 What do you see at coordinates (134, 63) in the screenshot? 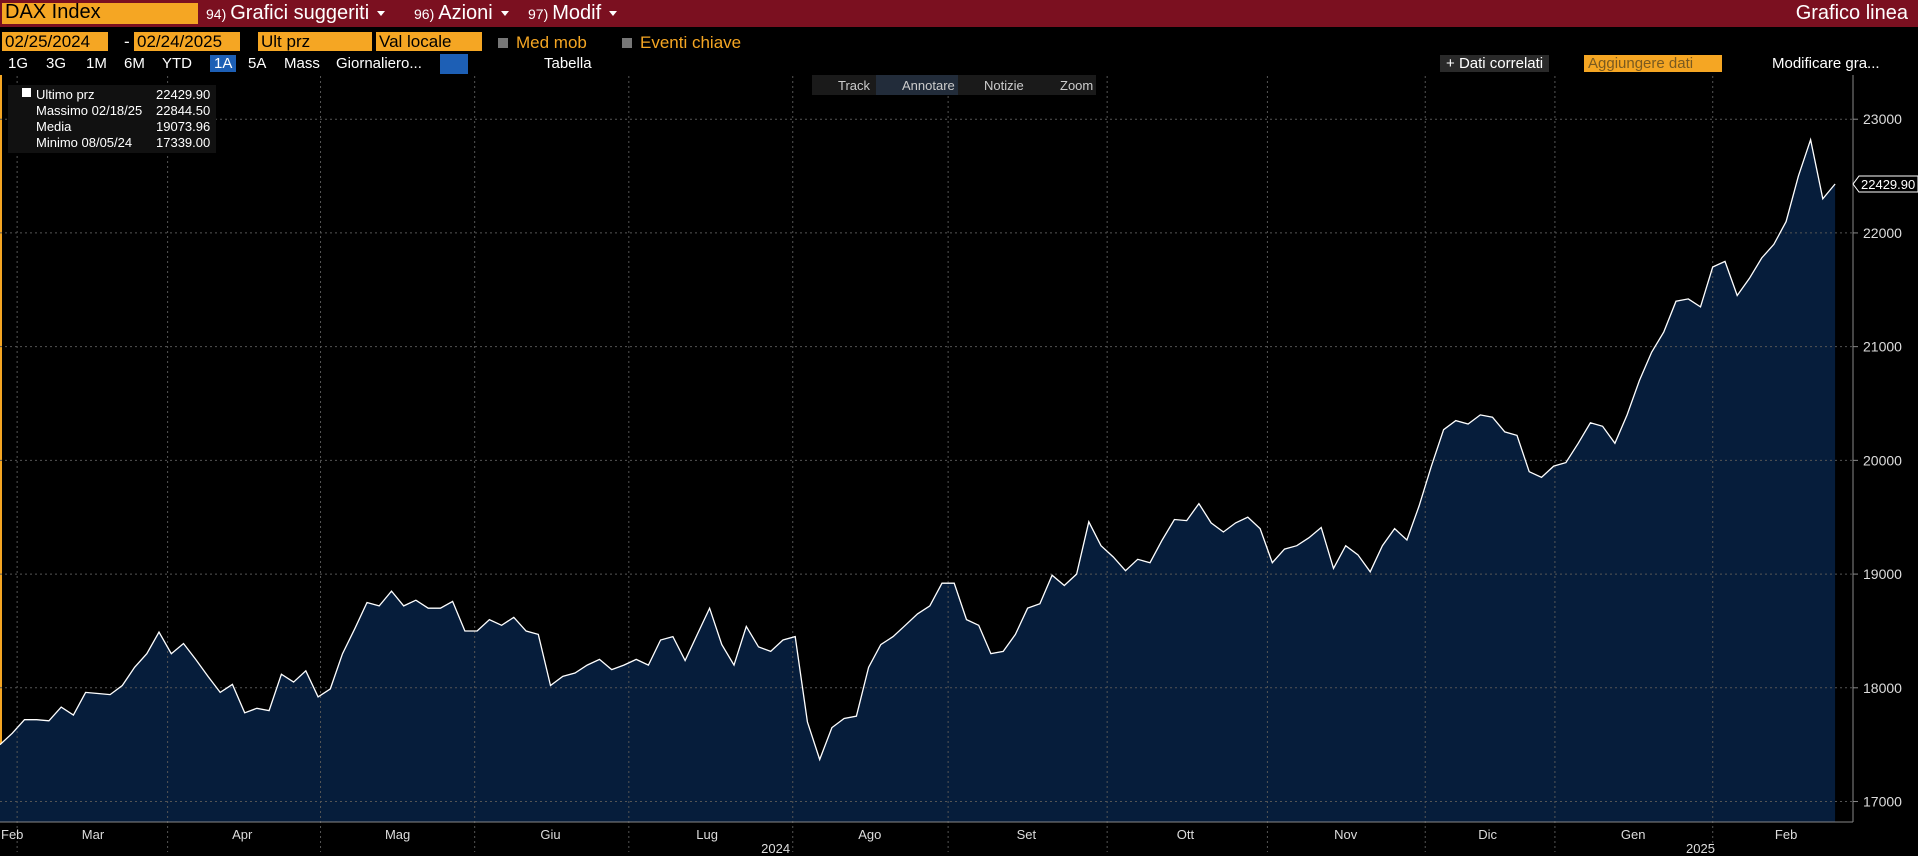
I see `period-btn: 6M` at bounding box center [134, 63].